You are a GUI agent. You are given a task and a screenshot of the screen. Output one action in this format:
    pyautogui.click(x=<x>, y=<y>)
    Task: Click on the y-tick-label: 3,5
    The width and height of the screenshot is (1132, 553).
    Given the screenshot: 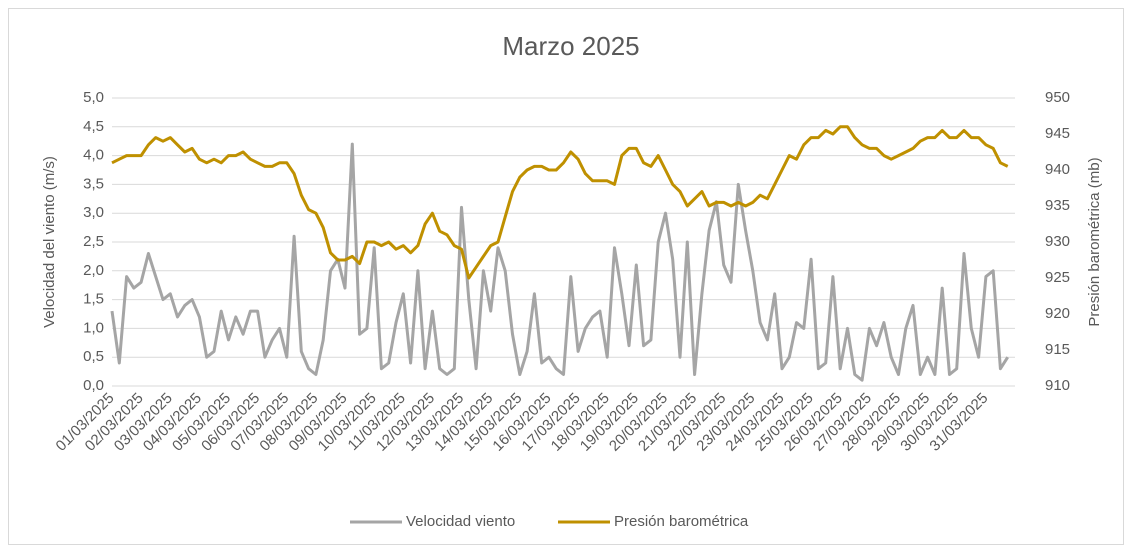 What is the action you would take?
    pyautogui.click(x=93, y=183)
    